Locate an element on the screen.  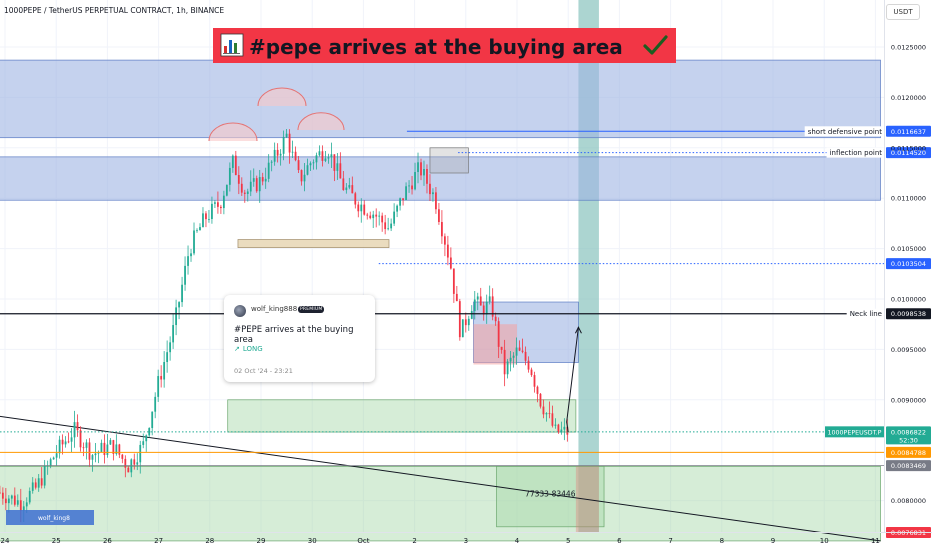
x-tick-label: 2 is located at coordinates (414, 541).